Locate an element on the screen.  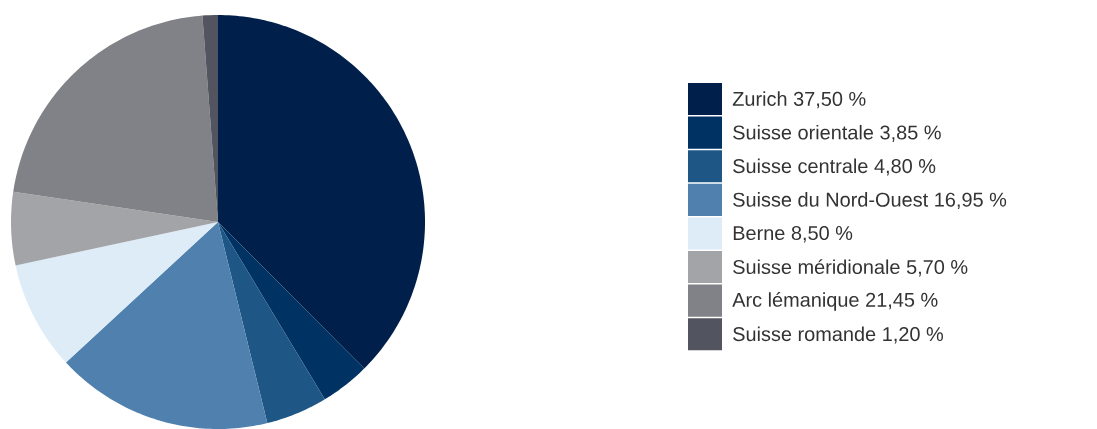
data-label: 3,85 % is located at coordinates (910, 133).